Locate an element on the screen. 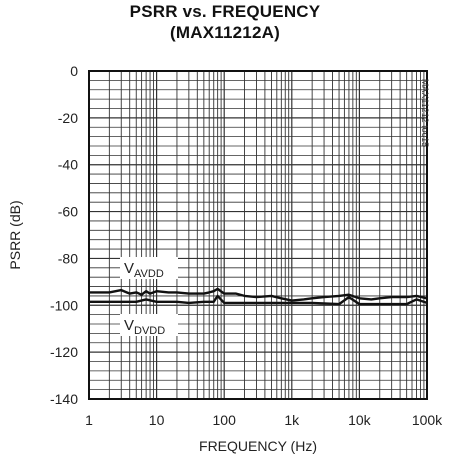 The height and width of the screenshot is (462, 450). y-tick-label: -80 is located at coordinates (68, 258).